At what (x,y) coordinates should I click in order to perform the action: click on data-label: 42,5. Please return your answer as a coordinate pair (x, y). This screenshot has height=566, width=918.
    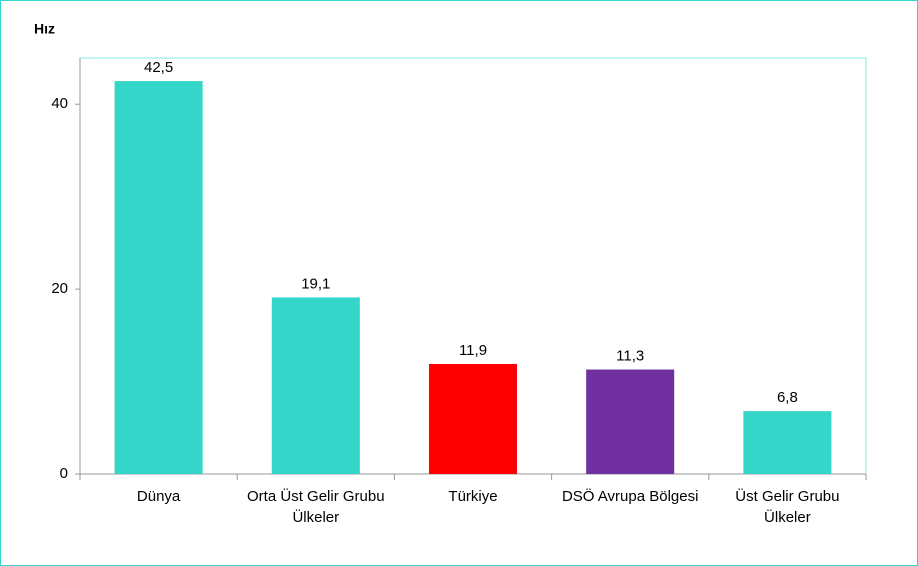
    Looking at the image, I should click on (158, 67).